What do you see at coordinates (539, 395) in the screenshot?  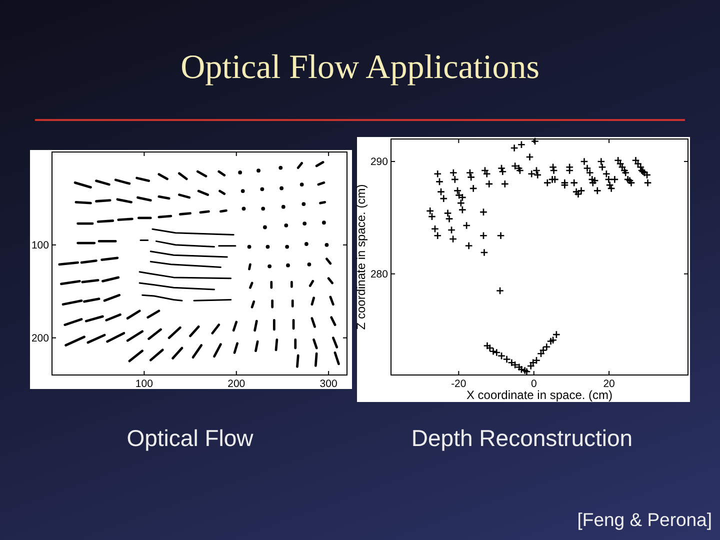 I see `x-axis-title: X coordinate in space. (cm)` at bounding box center [539, 395].